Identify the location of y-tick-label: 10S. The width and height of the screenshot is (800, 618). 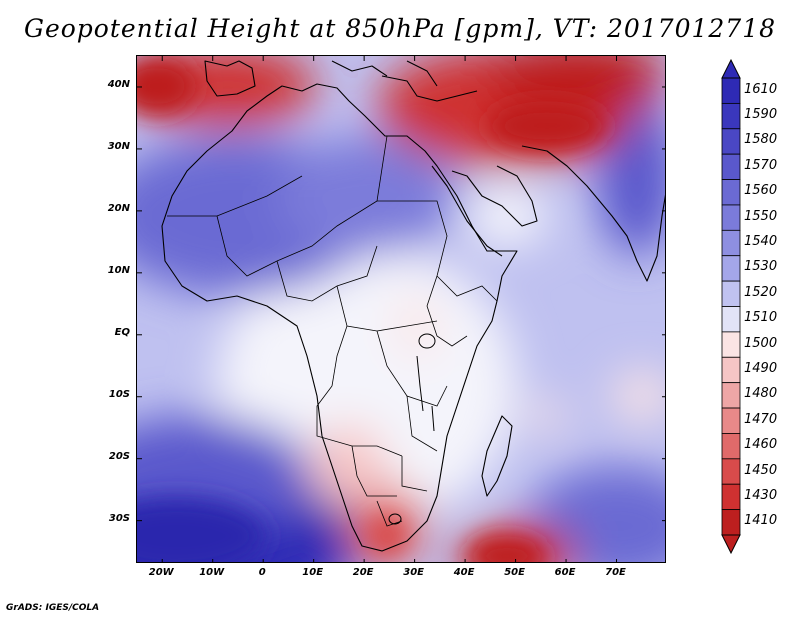
(119, 394).